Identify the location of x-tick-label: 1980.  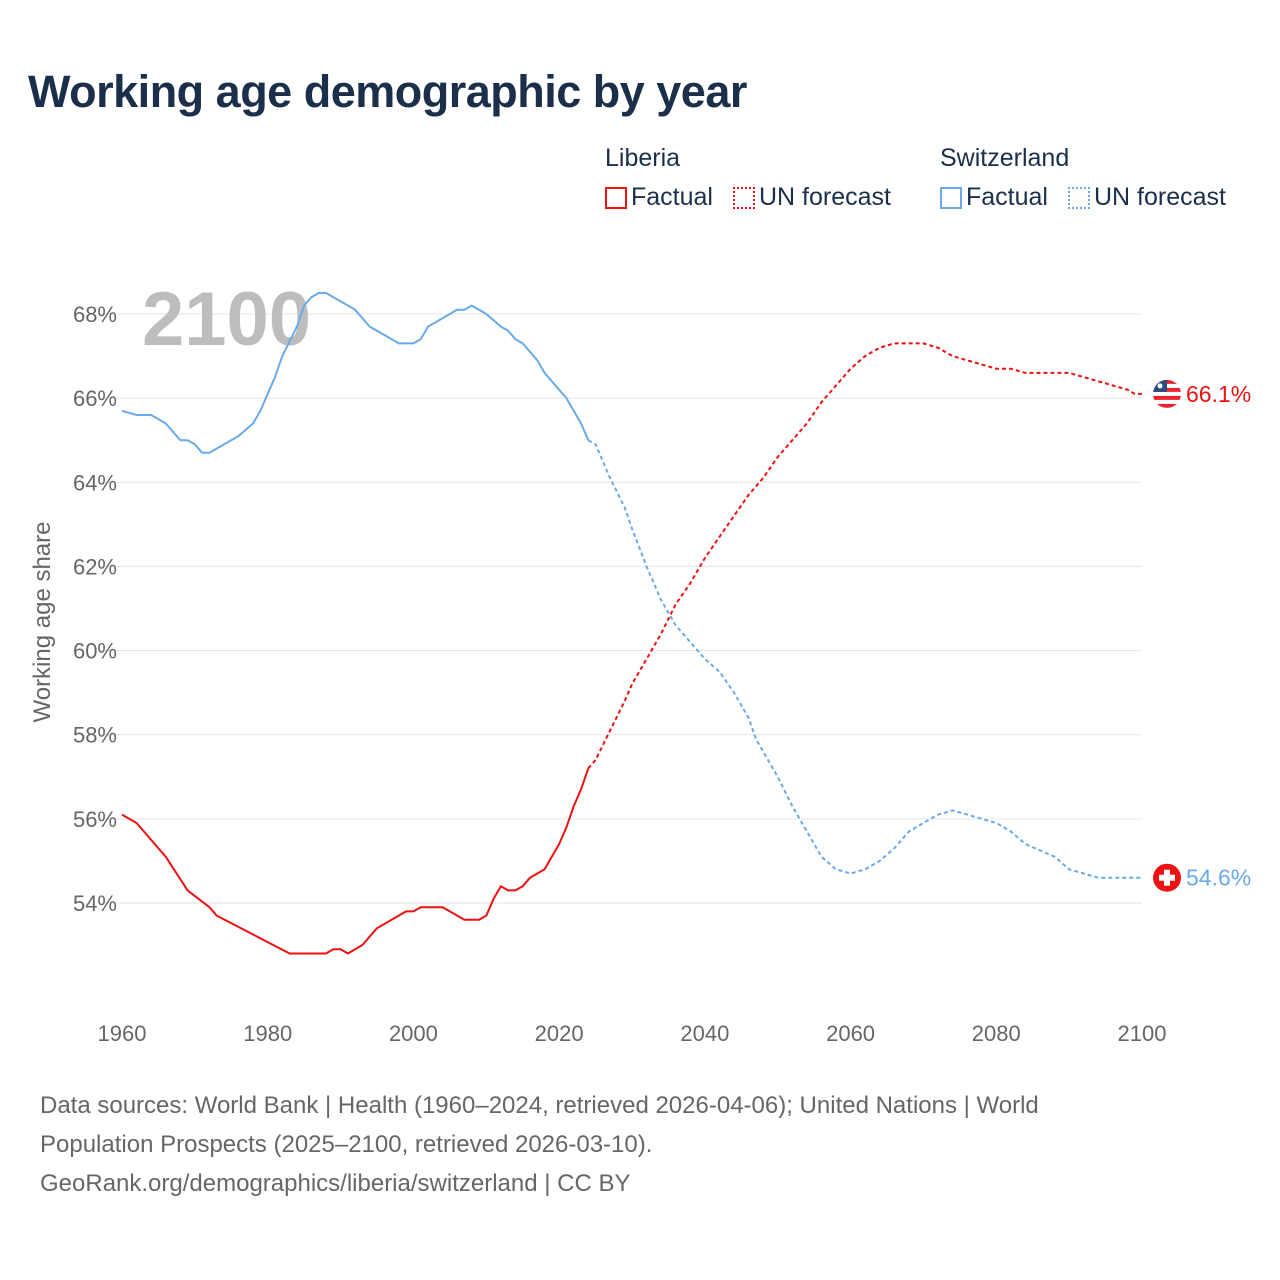
(267, 1033).